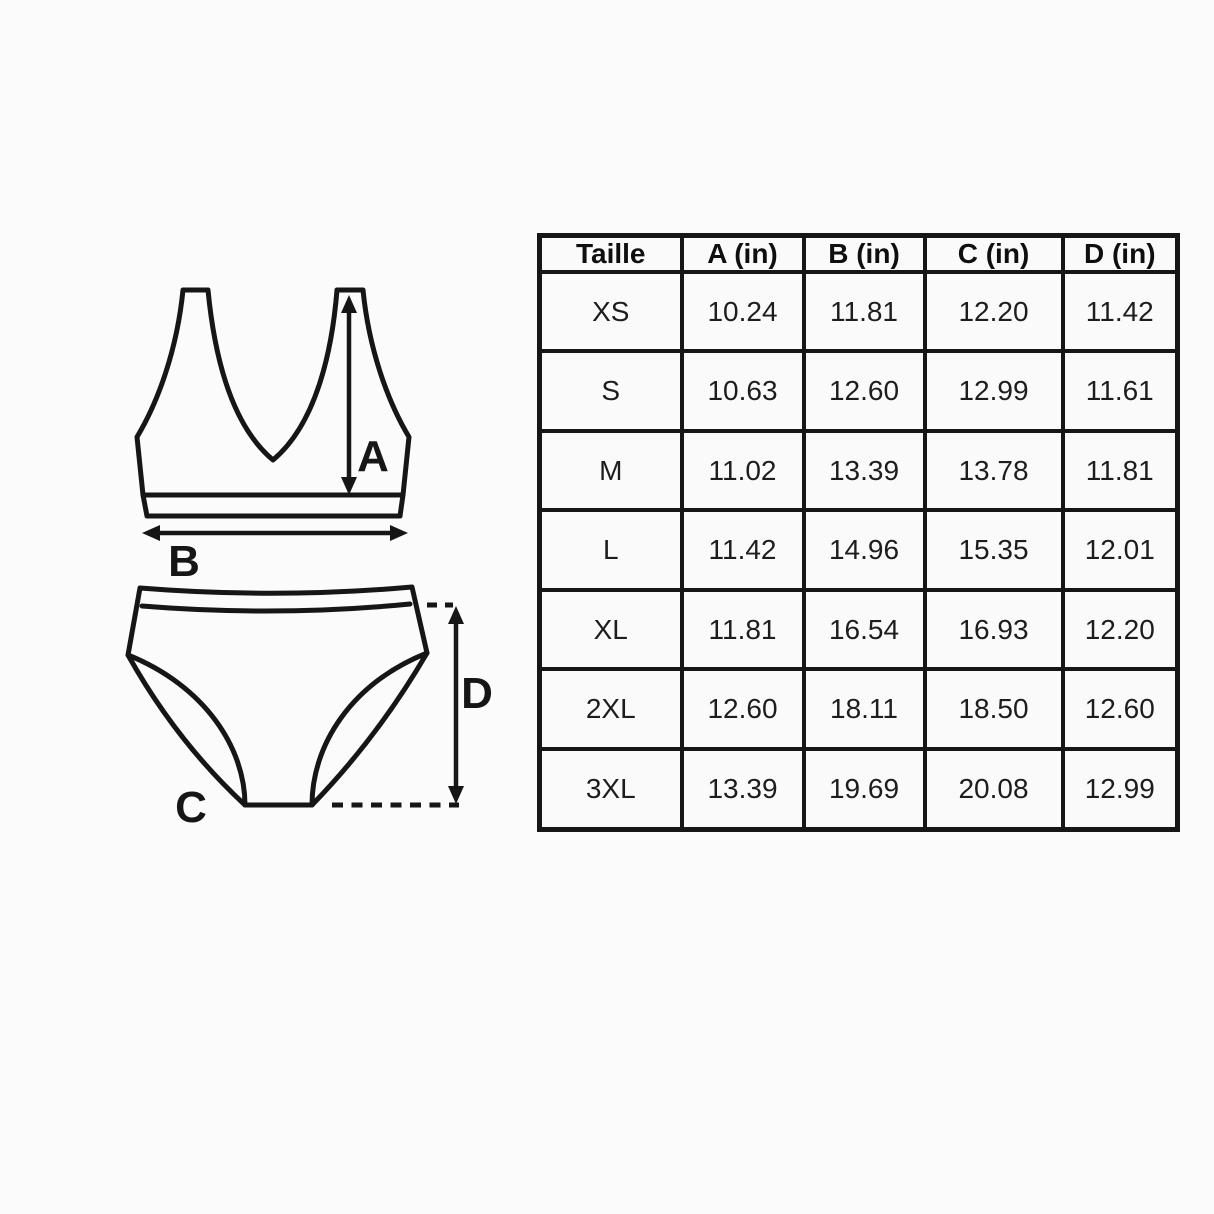 The image size is (1214, 1214). Describe the element at coordinates (993, 789) in the screenshot. I see `value-cell: 20.08` at that location.